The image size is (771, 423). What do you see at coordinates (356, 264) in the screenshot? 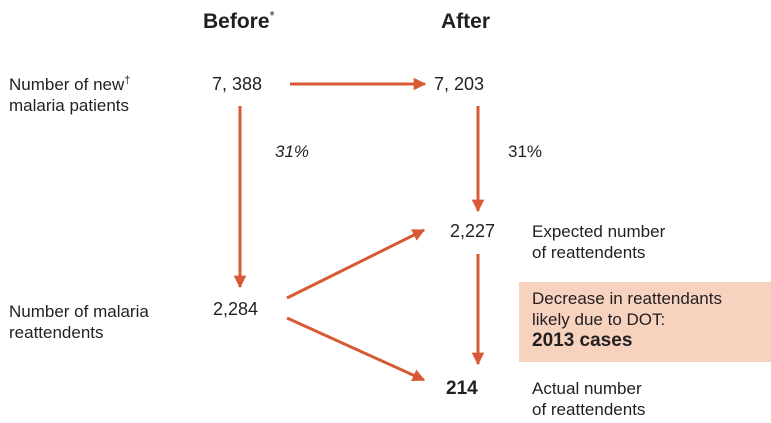
I see `arrow-reattendents-to-expected` at bounding box center [356, 264].